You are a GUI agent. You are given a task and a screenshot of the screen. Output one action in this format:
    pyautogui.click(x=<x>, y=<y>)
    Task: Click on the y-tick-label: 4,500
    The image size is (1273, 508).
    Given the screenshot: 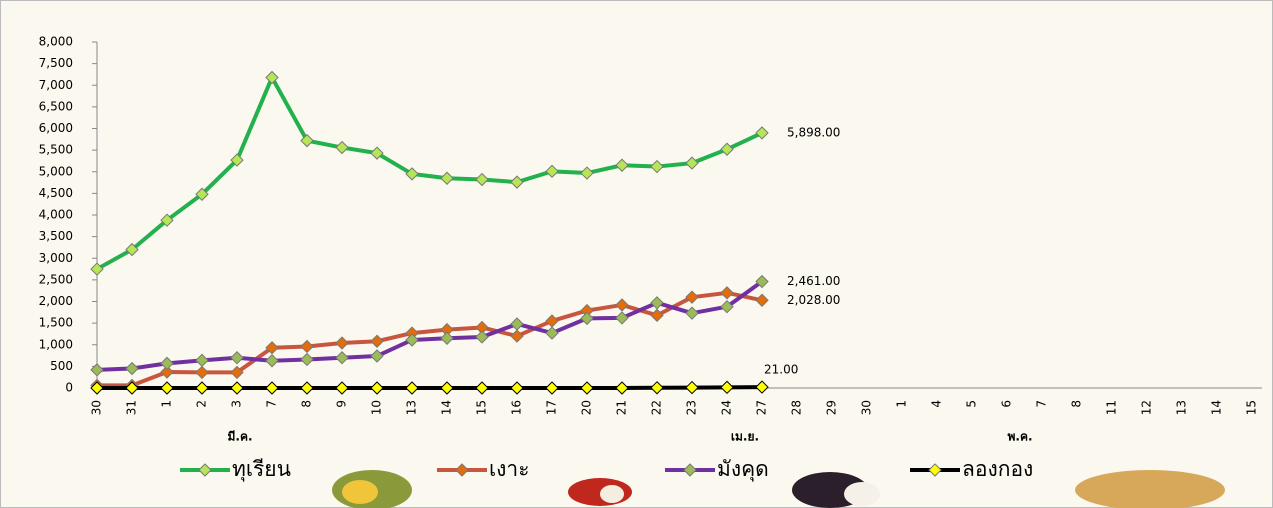 What is the action you would take?
    pyautogui.click(x=56, y=193)
    